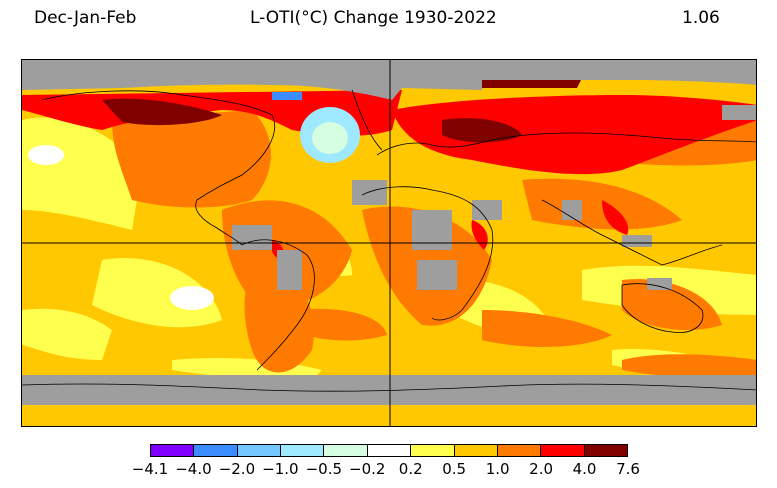 The width and height of the screenshot is (777, 488). What do you see at coordinates (193, 469) in the screenshot?
I see `colorbar-tick-label: −4.0` at bounding box center [193, 469].